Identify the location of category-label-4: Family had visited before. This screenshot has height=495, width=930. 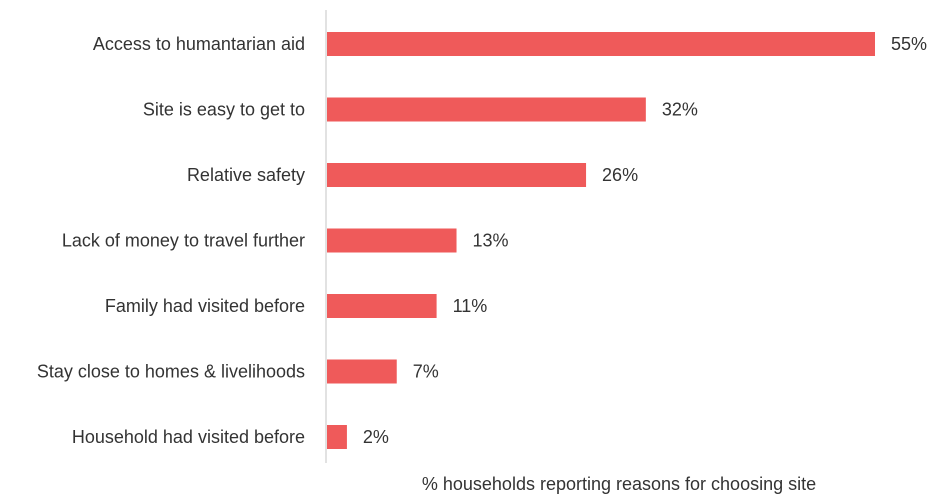
(205, 306).